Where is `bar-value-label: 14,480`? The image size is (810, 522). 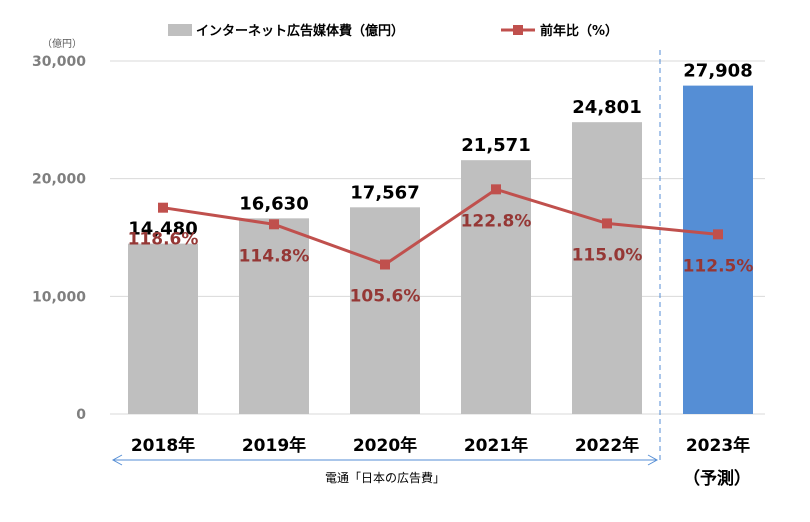
bar-value-label: 14,480 is located at coordinates (162, 229).